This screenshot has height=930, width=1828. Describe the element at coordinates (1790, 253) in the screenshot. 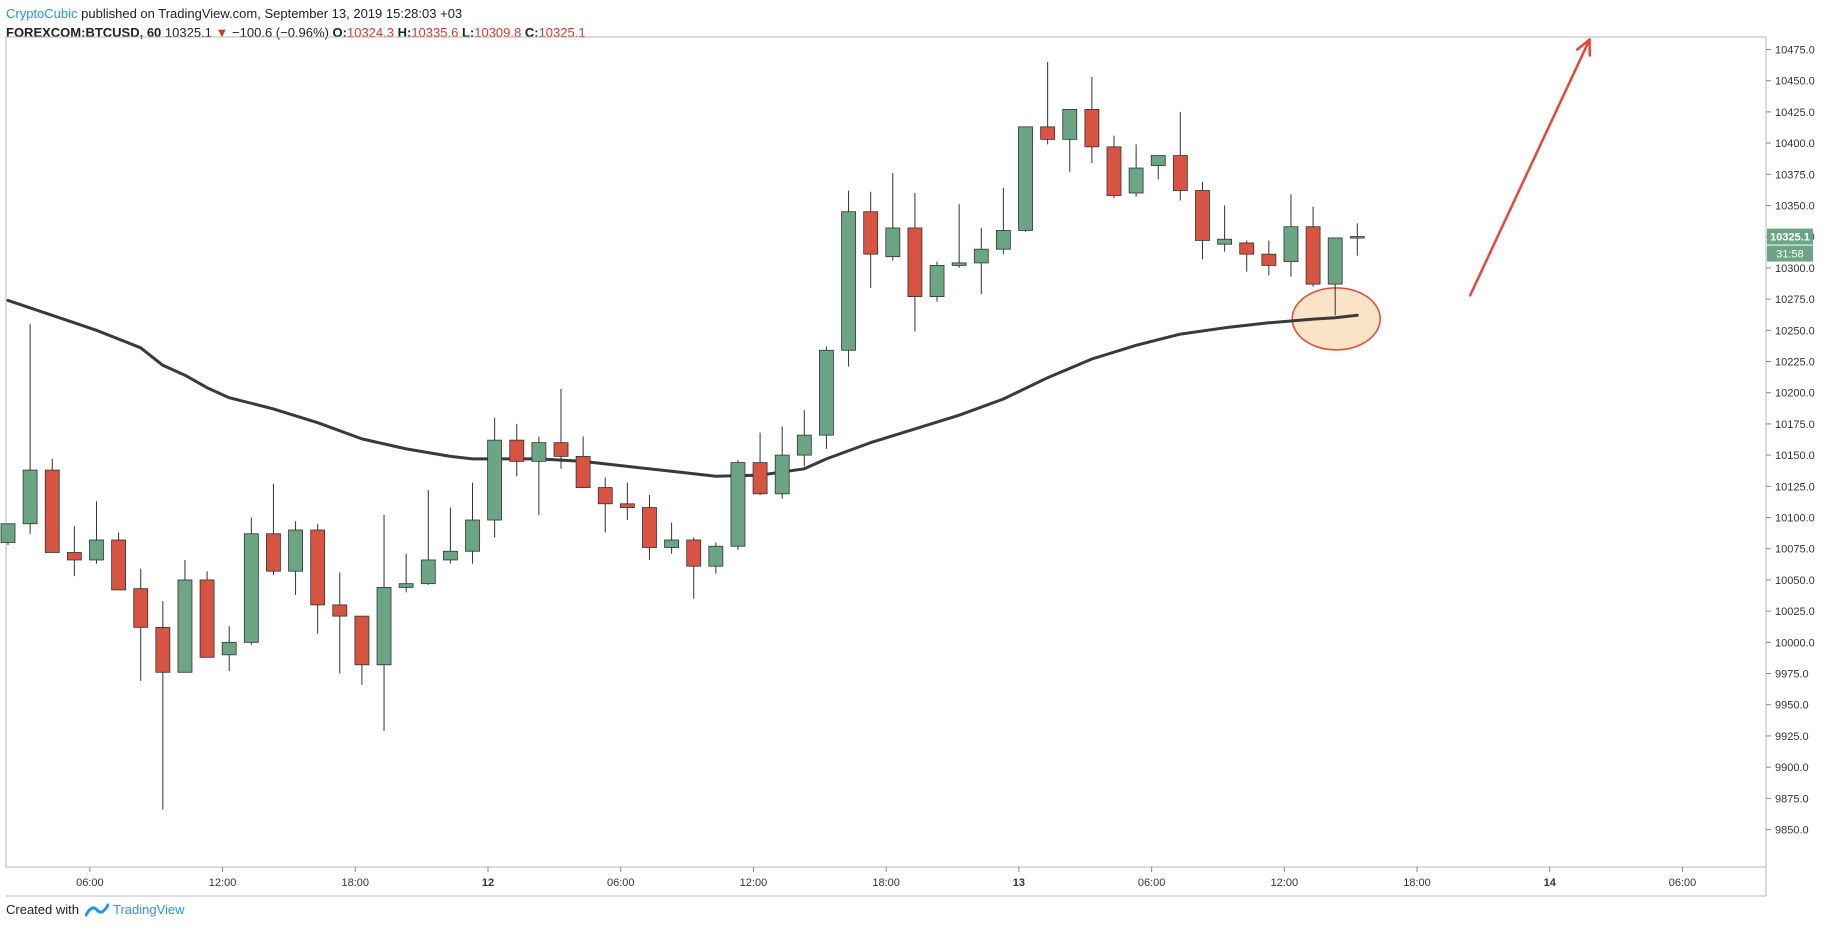

I see `countdown-tag-bg` at that location.